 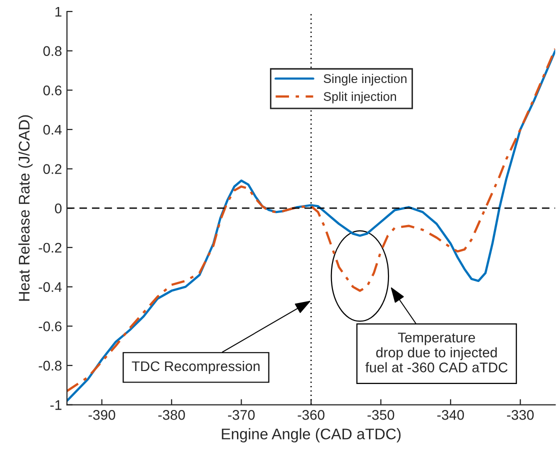 I want to click on annotation: Temperature drop due to injected fuel at -360 CAD aTDC, so click(x=436, y=352).